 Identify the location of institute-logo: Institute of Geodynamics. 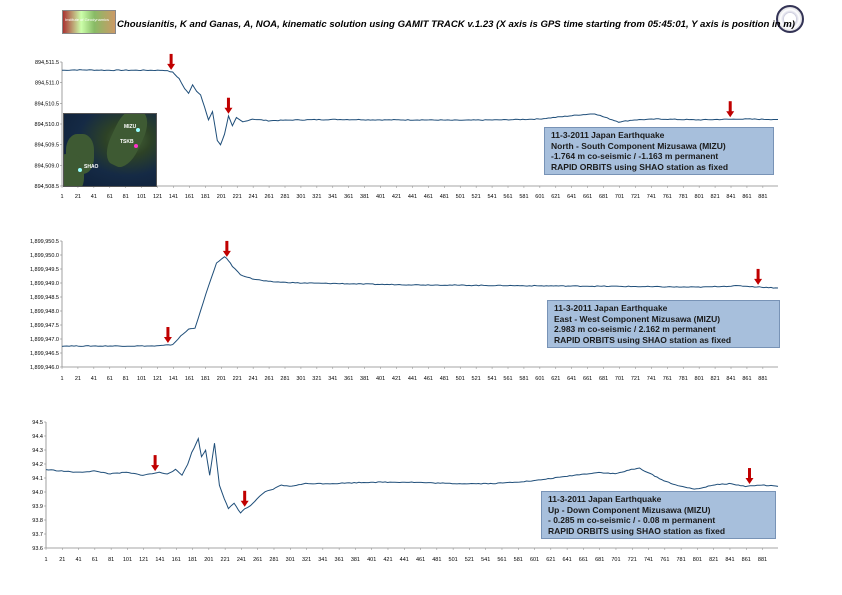
(89, 22).